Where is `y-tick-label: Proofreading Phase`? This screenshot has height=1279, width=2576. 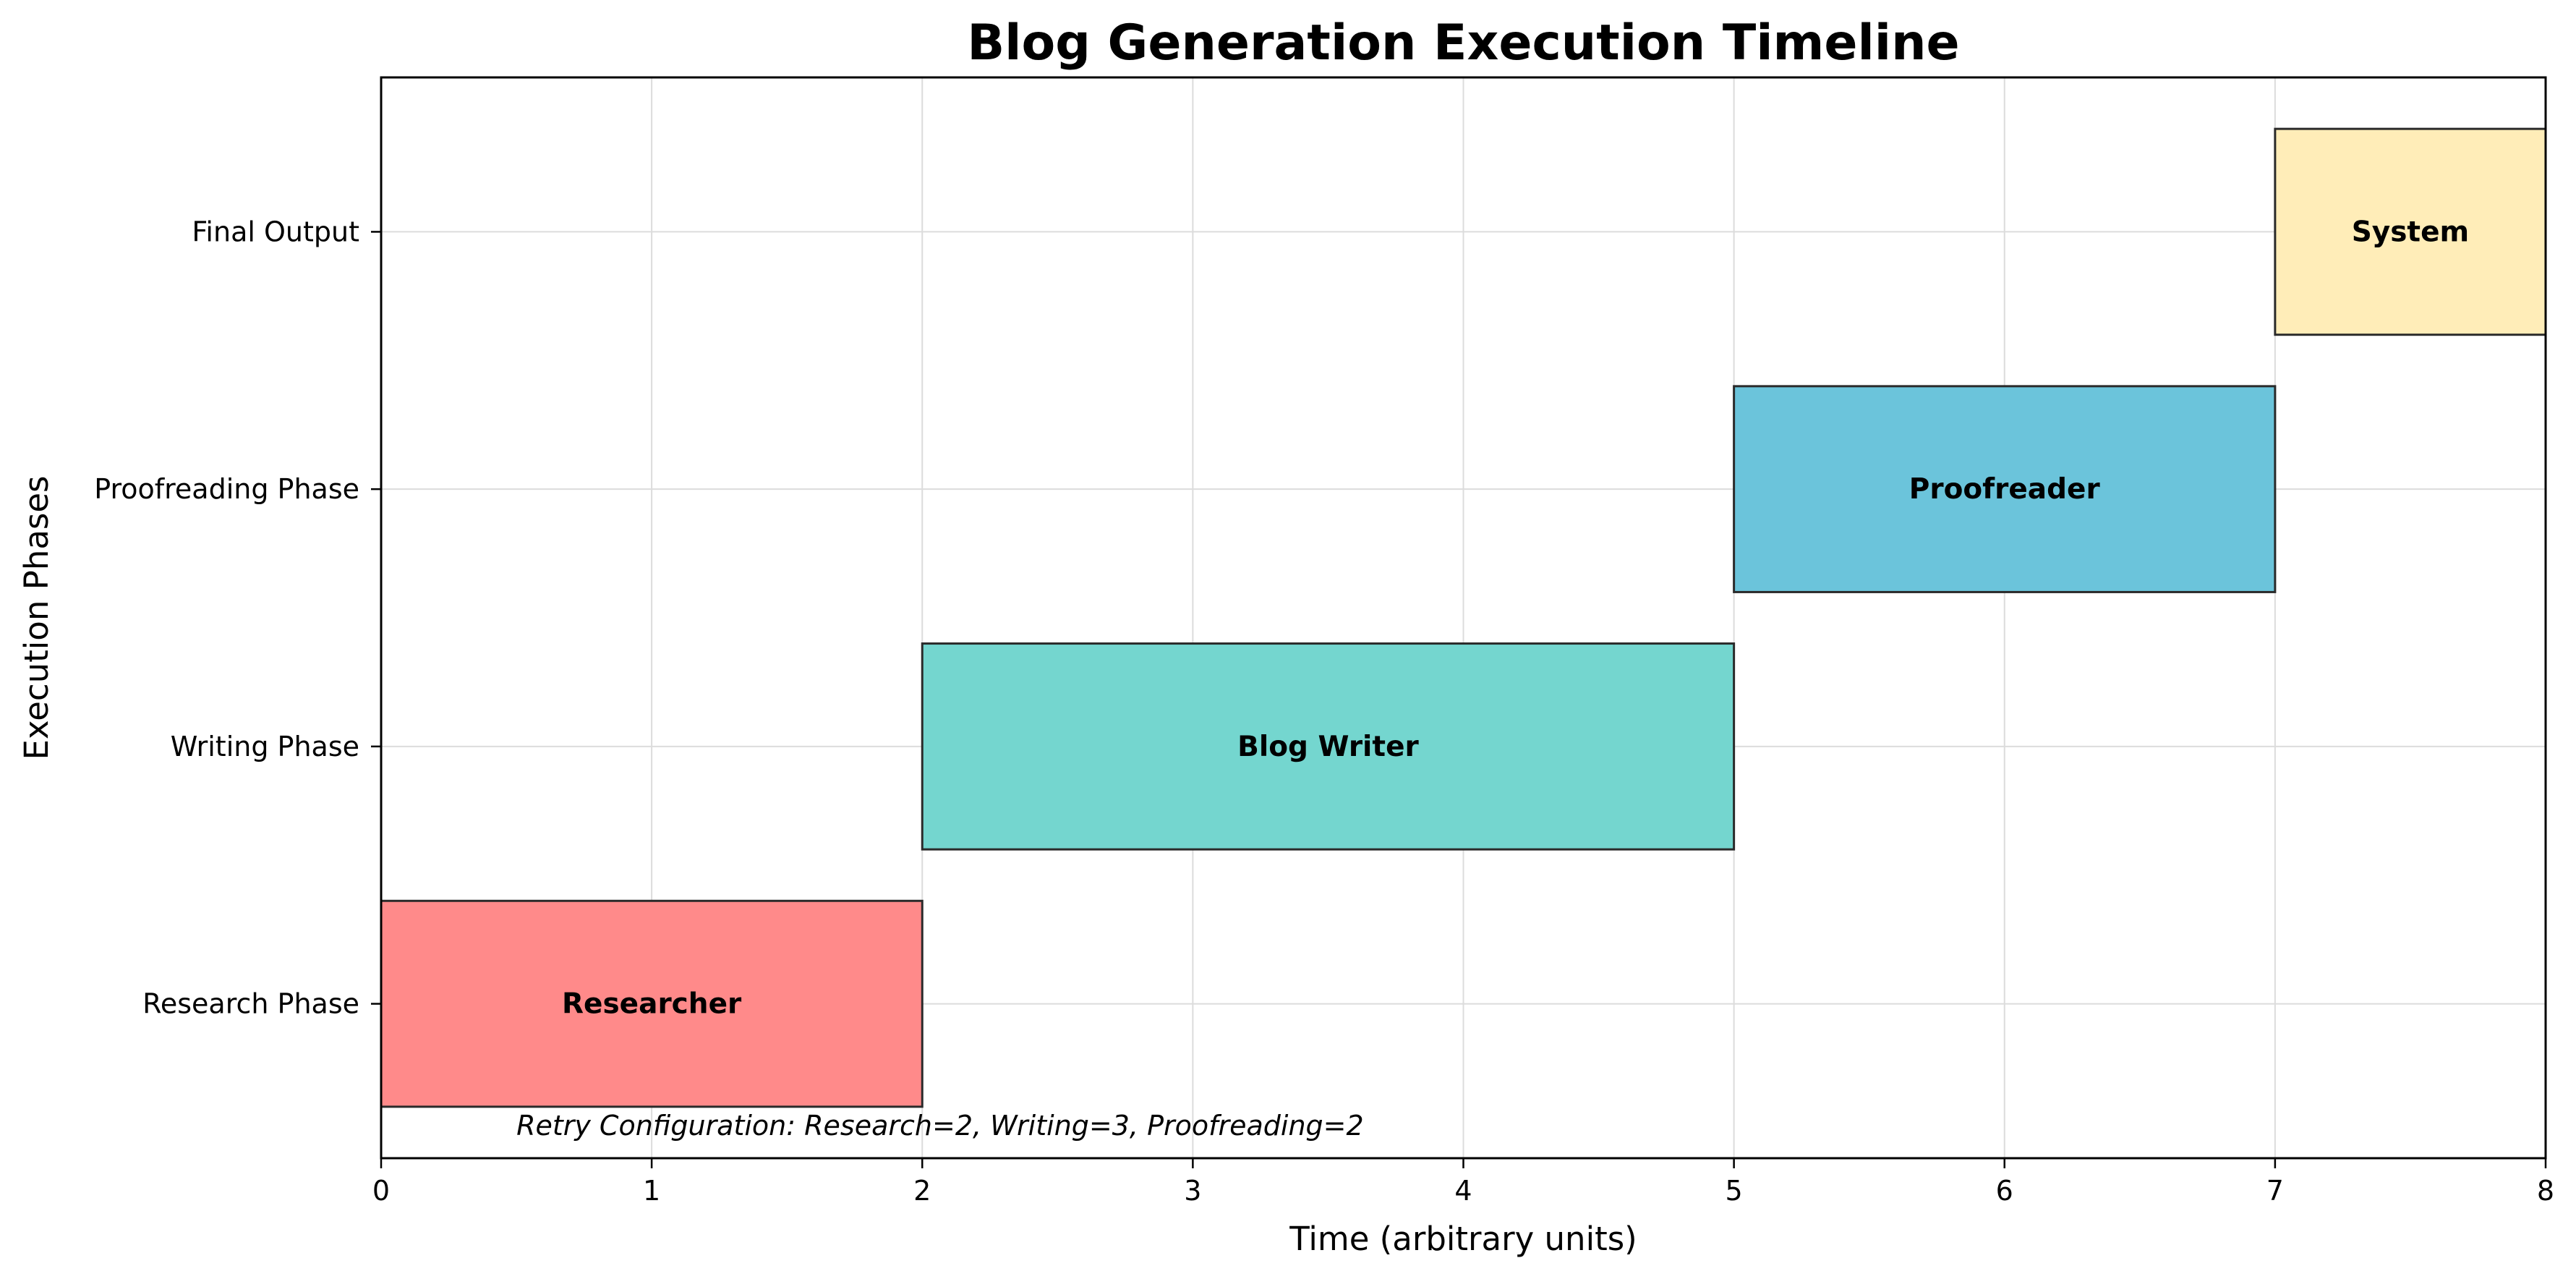
y-tick-label: Proofreading Phase is located at coordinates (227, 489).